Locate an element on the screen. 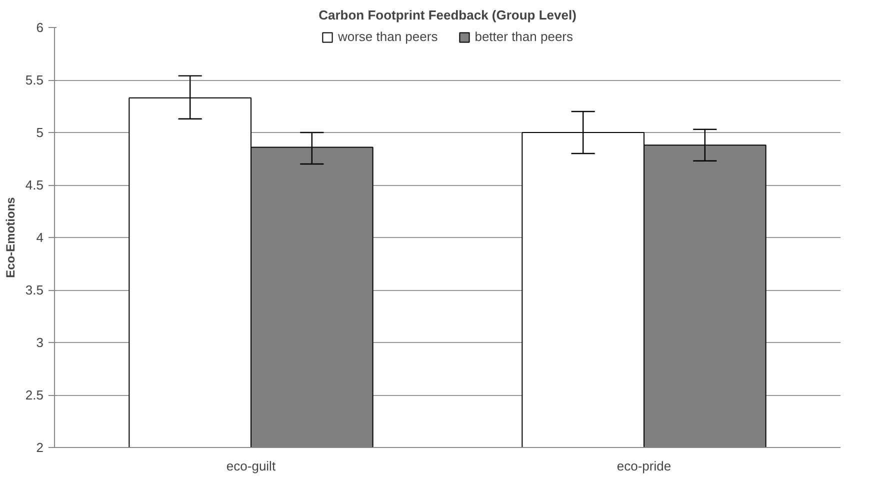 The width and height of the screenshot is (895, 491). y-axis-title: Eco-Emotions is located at coordinates (10, 237).